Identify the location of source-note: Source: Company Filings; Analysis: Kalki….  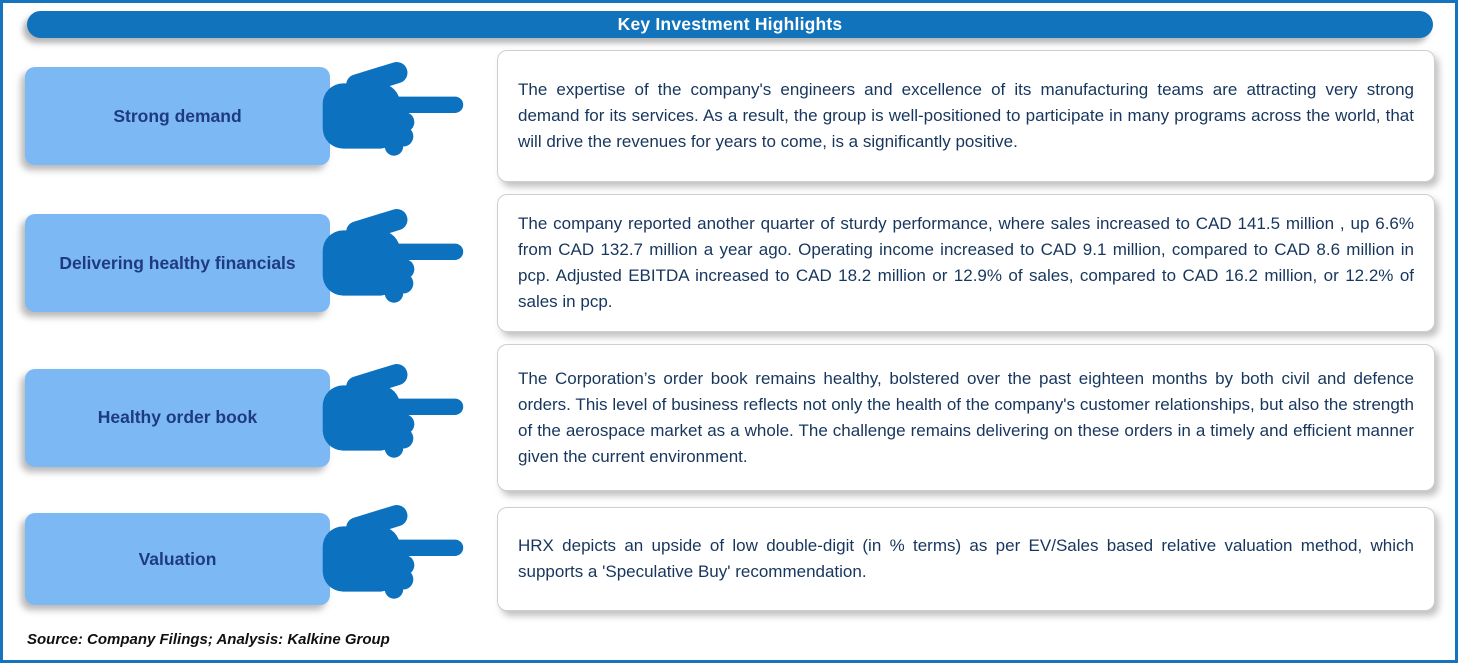
(208, 639).